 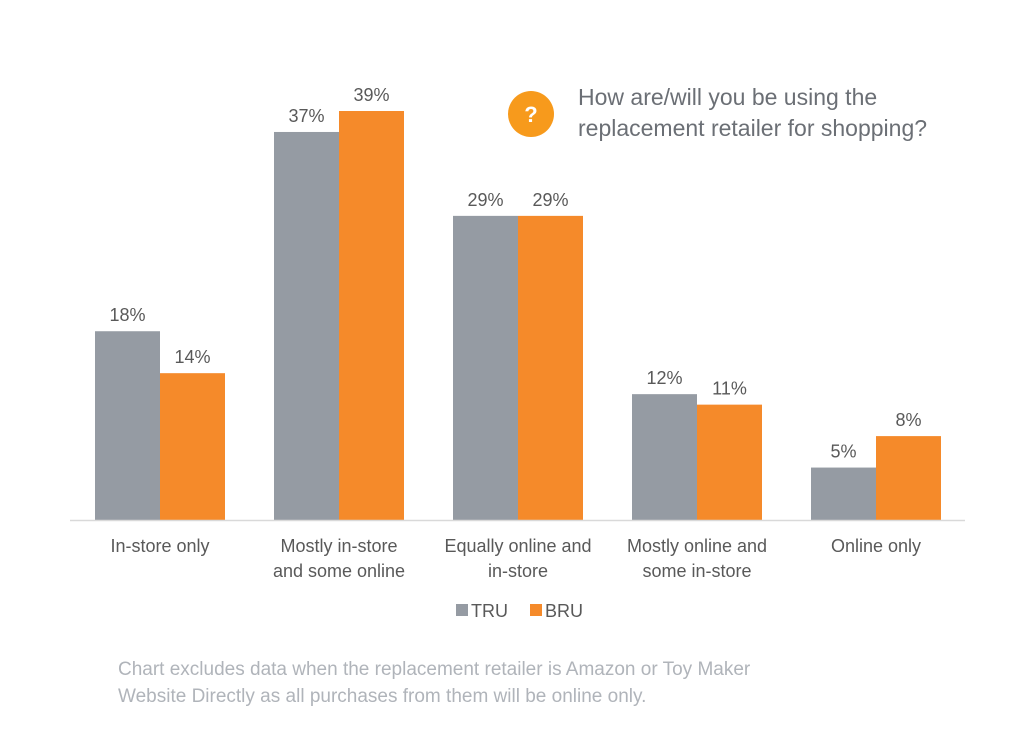 I want to click on value-label-tru-4: 5%, so click(x=843, y=452).